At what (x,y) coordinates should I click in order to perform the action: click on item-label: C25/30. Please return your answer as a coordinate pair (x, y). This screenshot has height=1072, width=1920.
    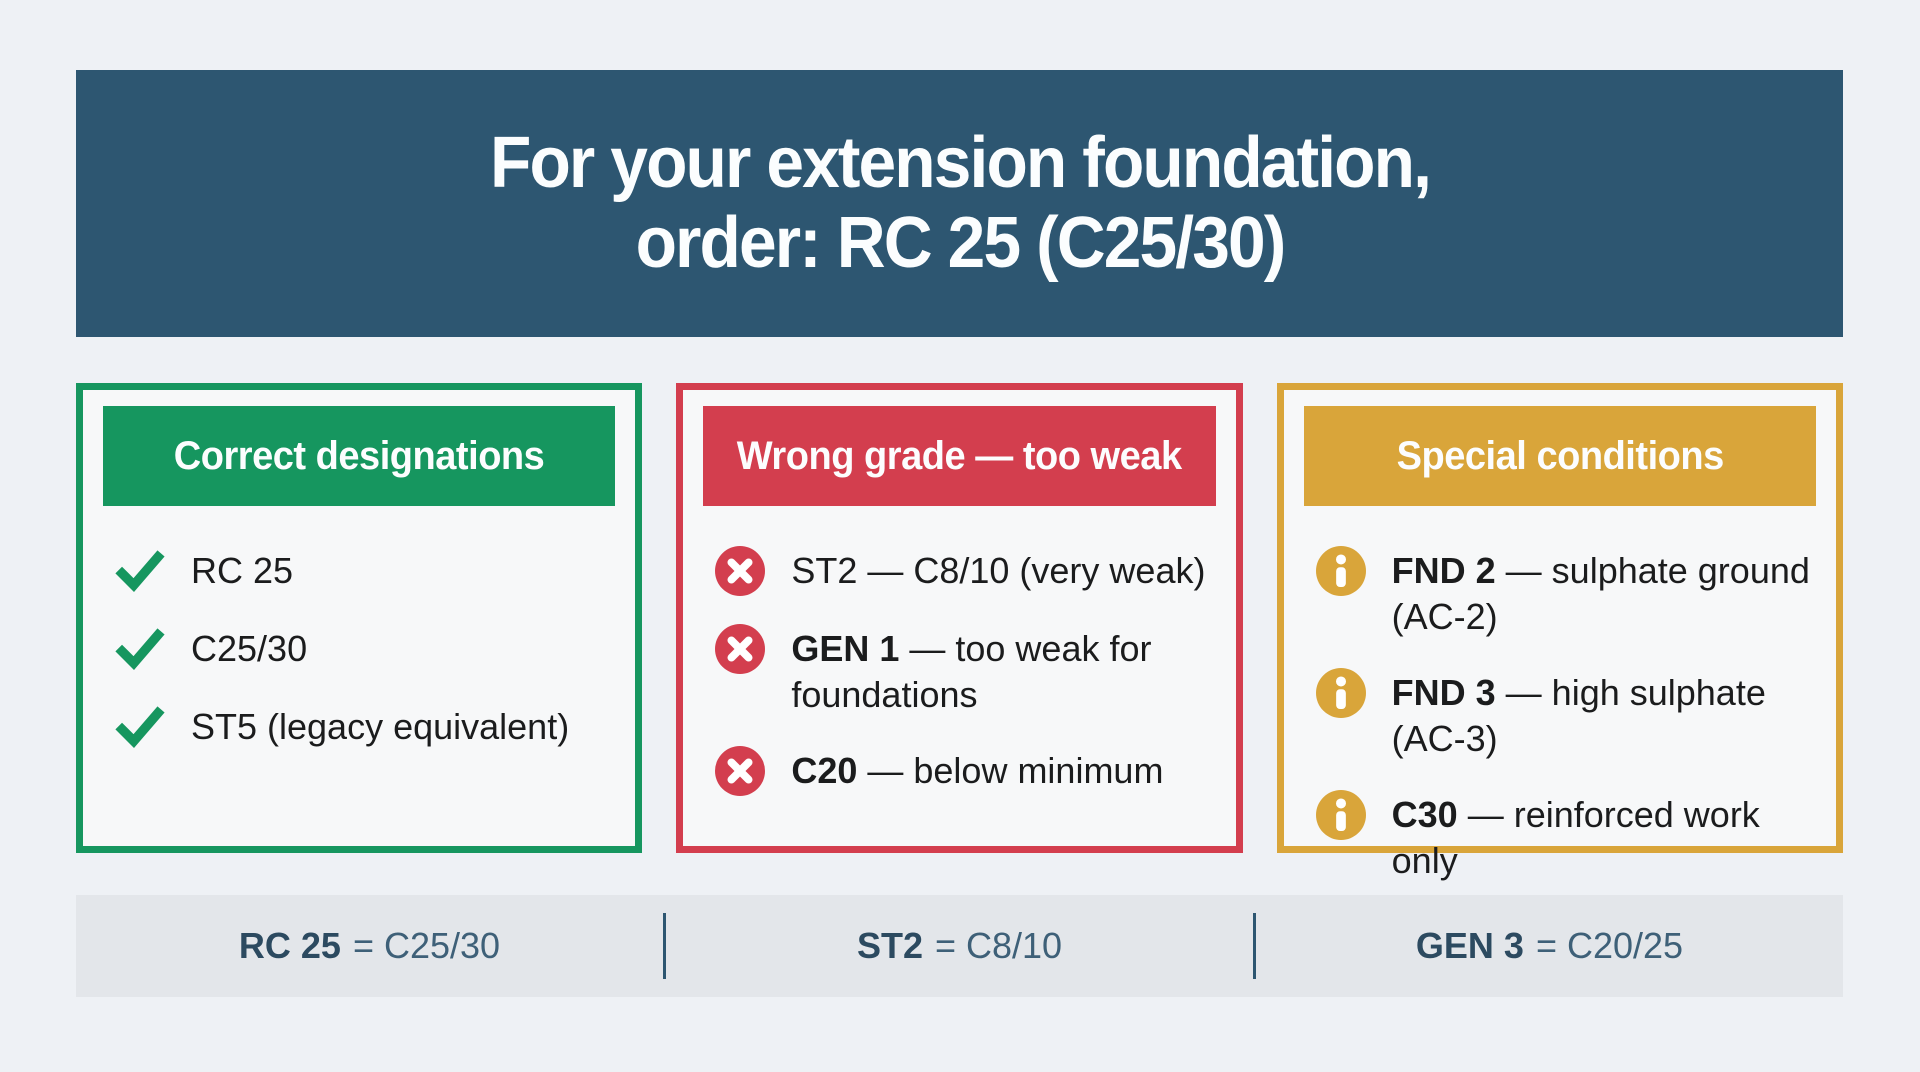
    Looking at the image, I should click on (249, 649).